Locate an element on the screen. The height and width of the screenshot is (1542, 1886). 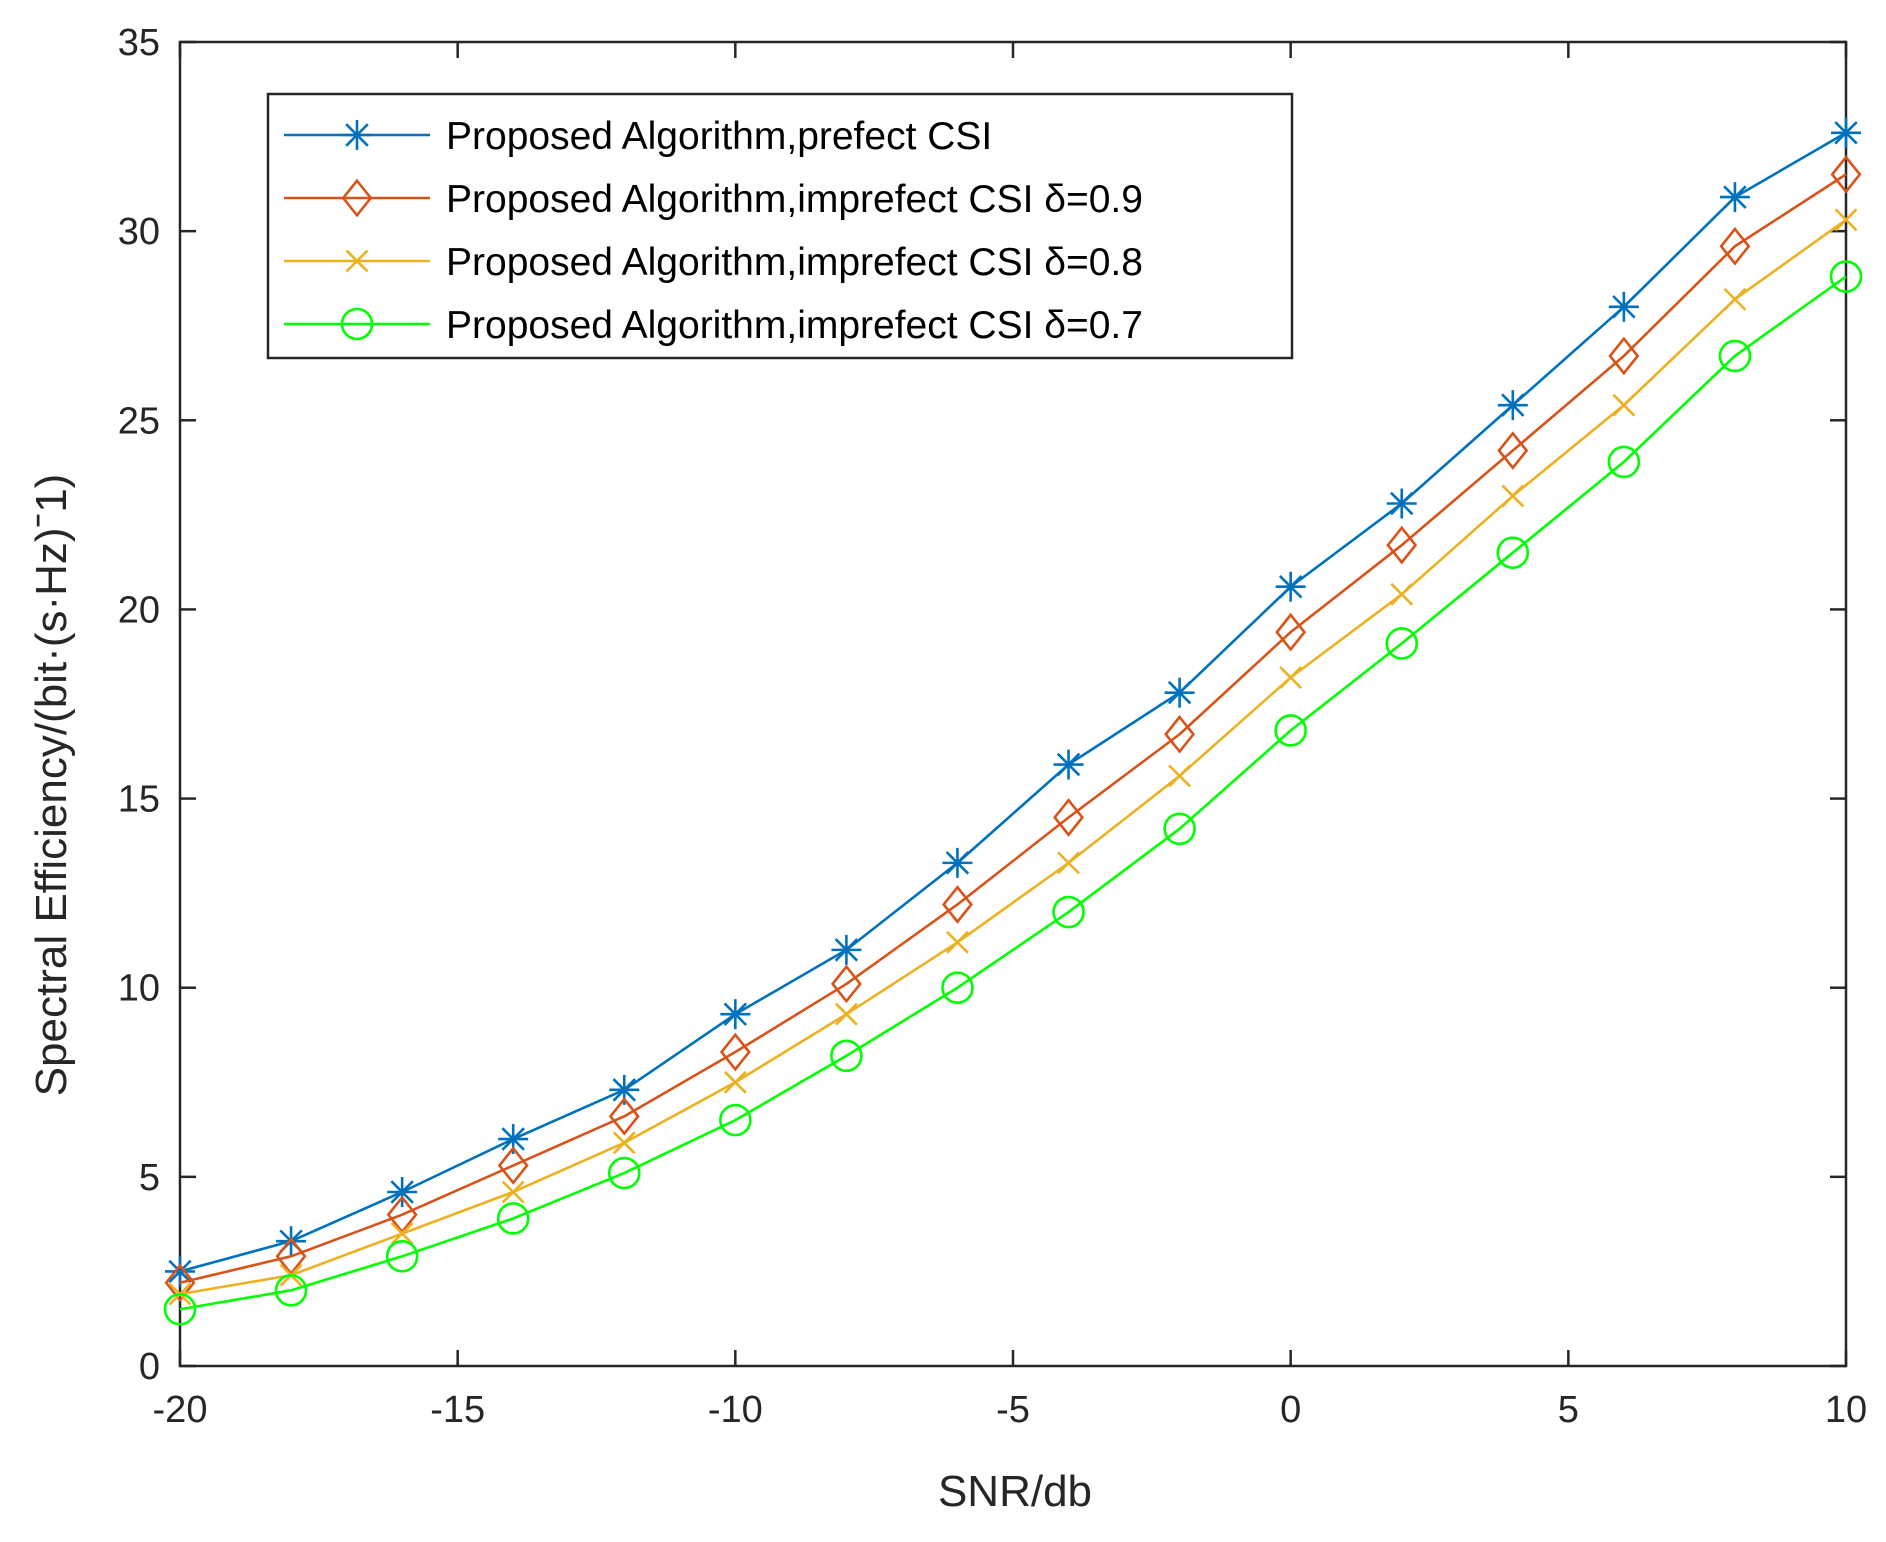
y-tick-label: 0 is located at coordinates (149, 1367).